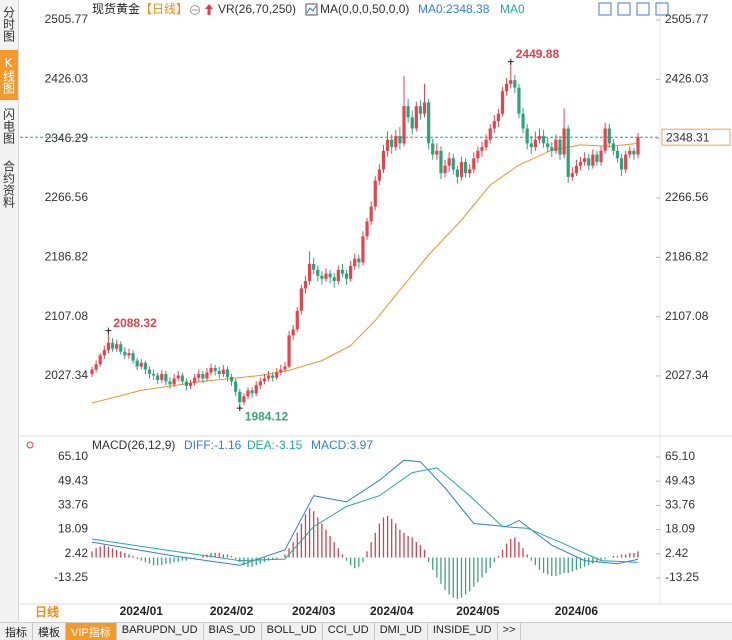  What do you see at coordinates (135, 323) in the screenshot?
I see `extreme-label: 2088.32` at bounding box center [135, 323].